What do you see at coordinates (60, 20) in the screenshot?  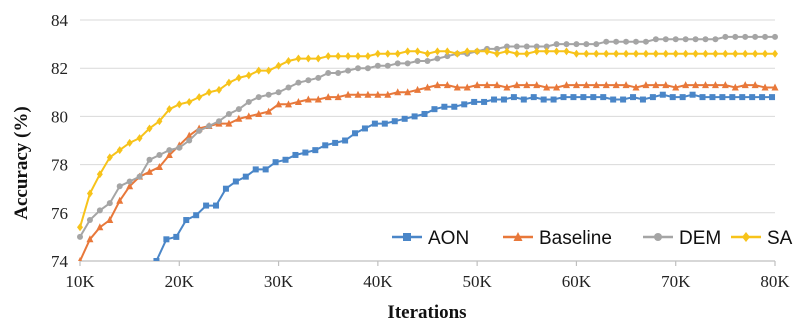 I see `y-tick-label: 84` at bounding box center [60, 20].